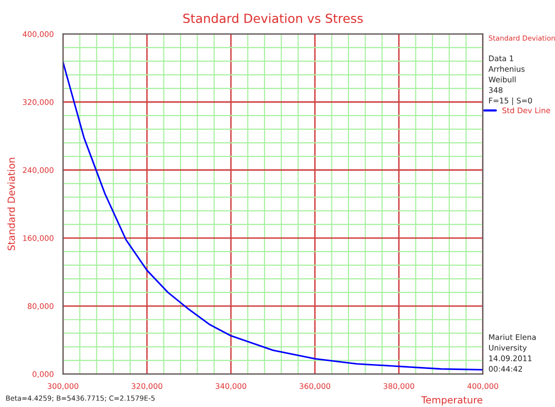 This screenshot has height=407, width=555. What do you see at coordinates (273, 18) in the screenshot?
I see `chart-title: Standard Deviation vs Stress` at bounding box center [273, 18].